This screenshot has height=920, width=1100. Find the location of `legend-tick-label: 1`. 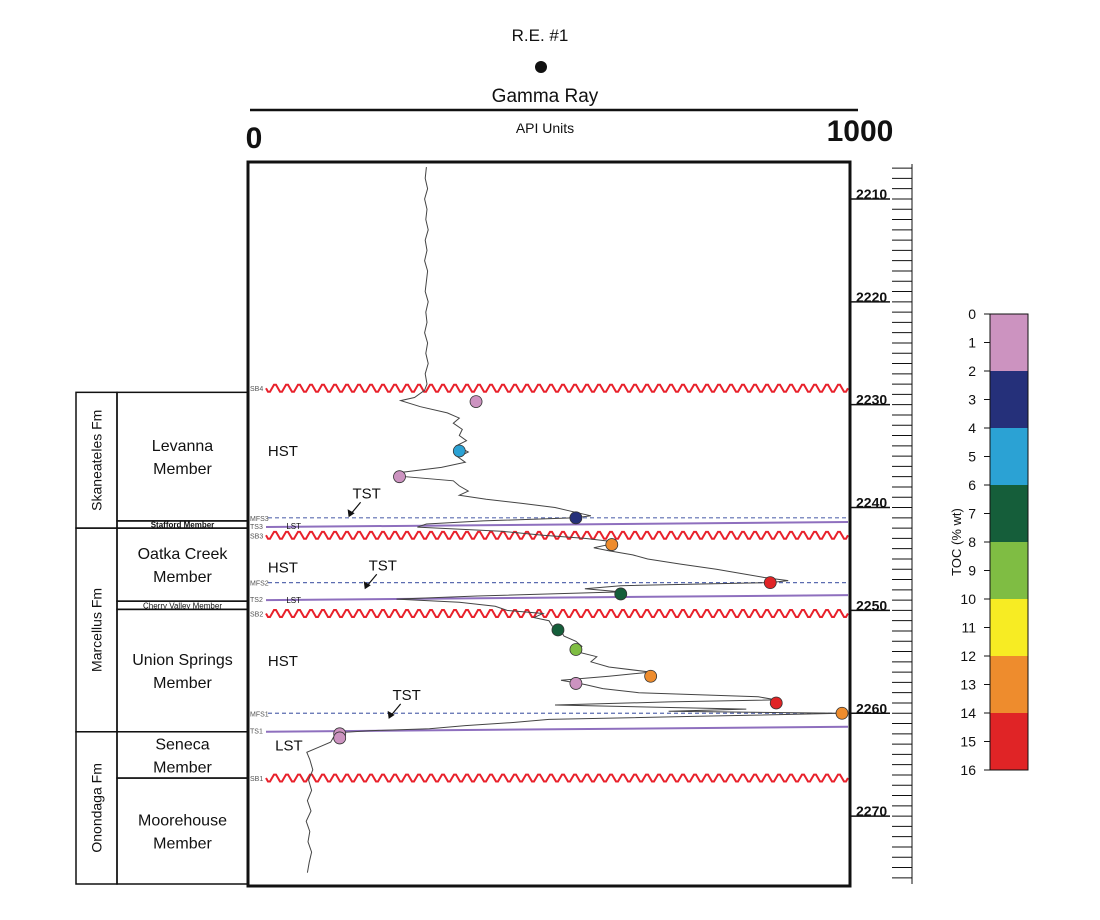

legend-tick-label: 1 is located at coordinates (972, 343).